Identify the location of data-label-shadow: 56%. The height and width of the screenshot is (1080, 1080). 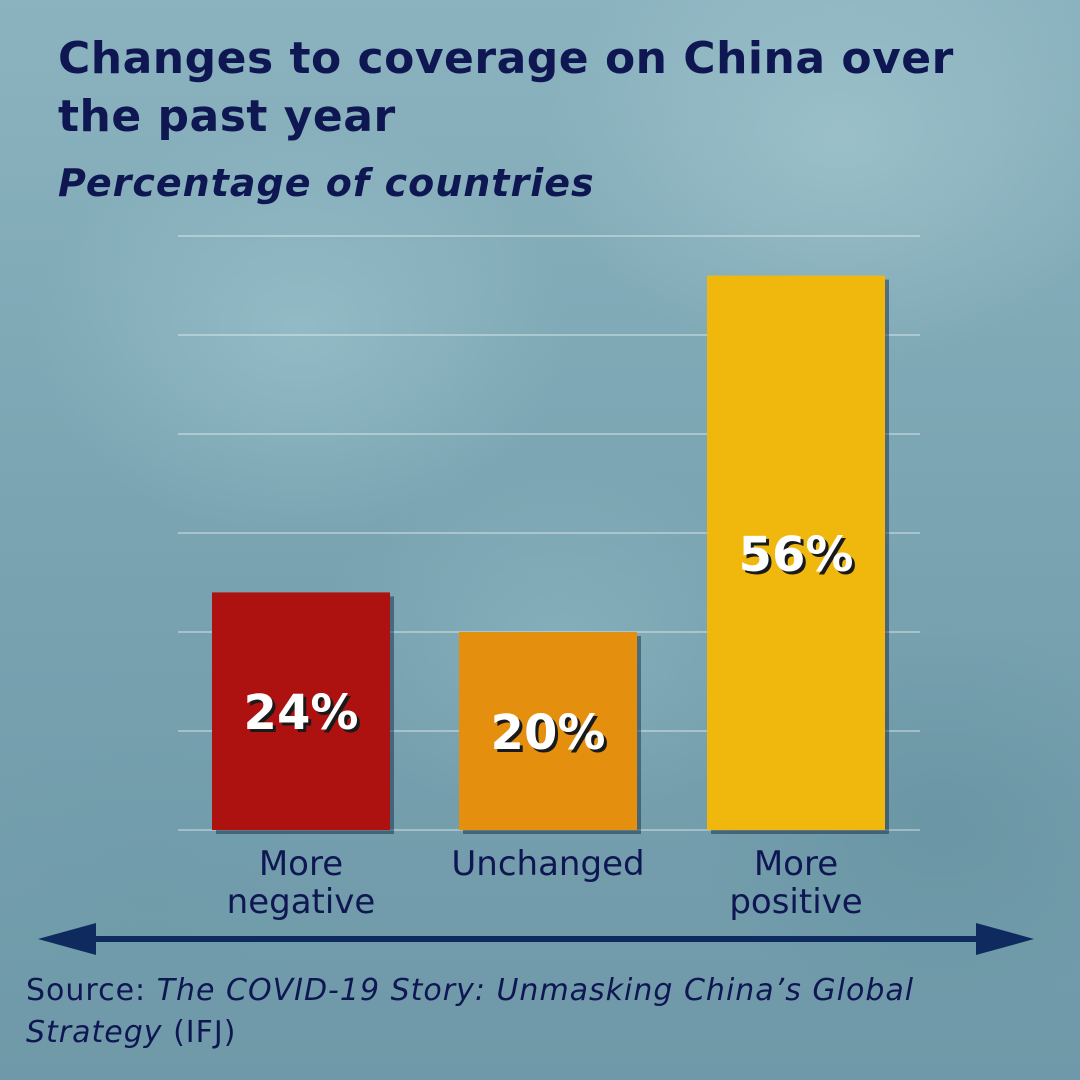
(799, 558).